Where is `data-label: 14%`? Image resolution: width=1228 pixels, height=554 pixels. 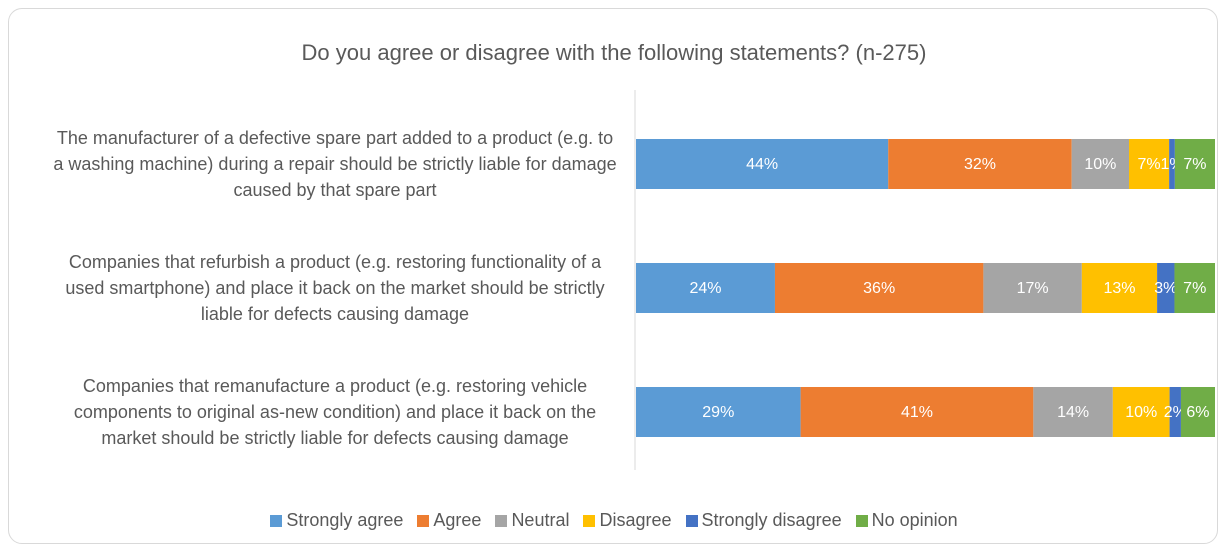 data-label: 14% is located at coordinates (1073, 412).